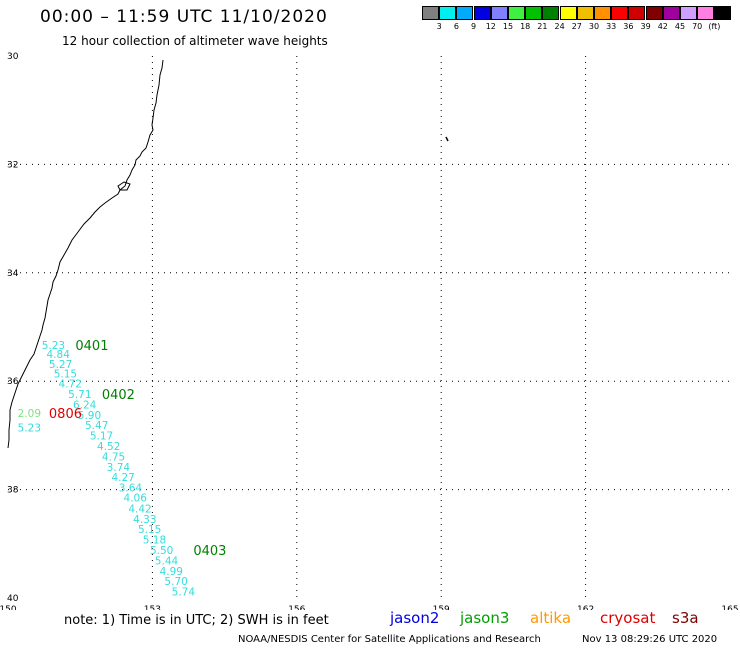  Describe the element at coordinates (12, 165) in the screenshot. I see `latitude-tick-label: 32` at that location.